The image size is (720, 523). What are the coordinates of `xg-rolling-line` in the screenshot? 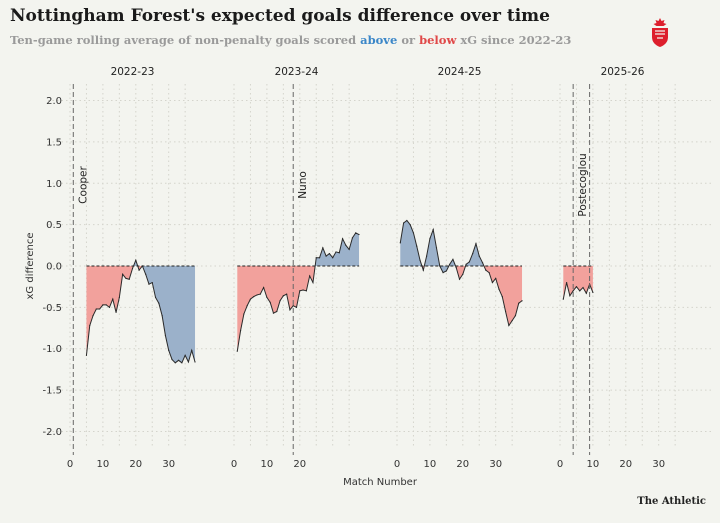 It's located at (461, 273).